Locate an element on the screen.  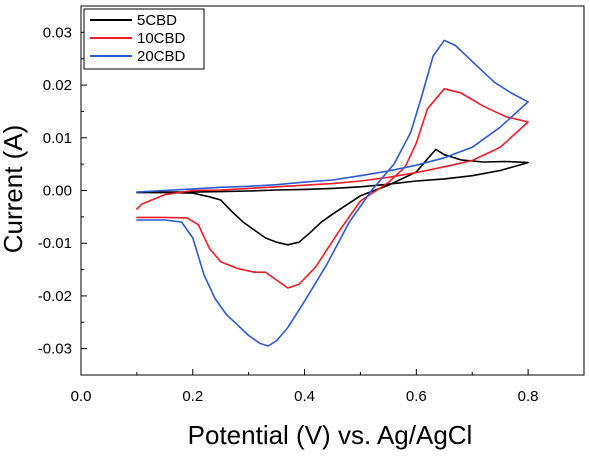
x-axis-label: Potential (V) vs. Ag/AgCl is located at coordinates (330, 435).